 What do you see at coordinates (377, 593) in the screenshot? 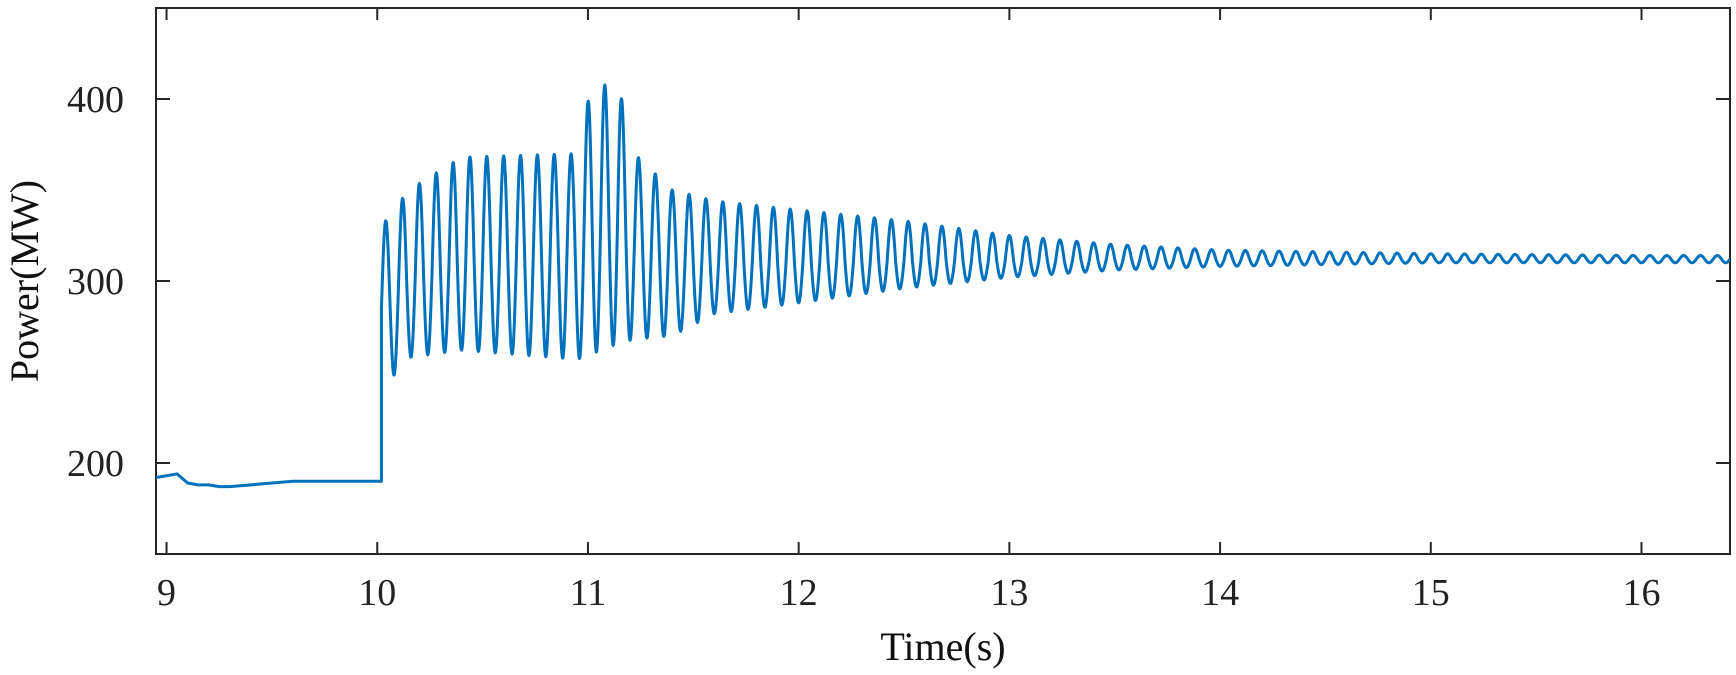
I see `x-tick-label: 10` at bounding box center [377, 593].